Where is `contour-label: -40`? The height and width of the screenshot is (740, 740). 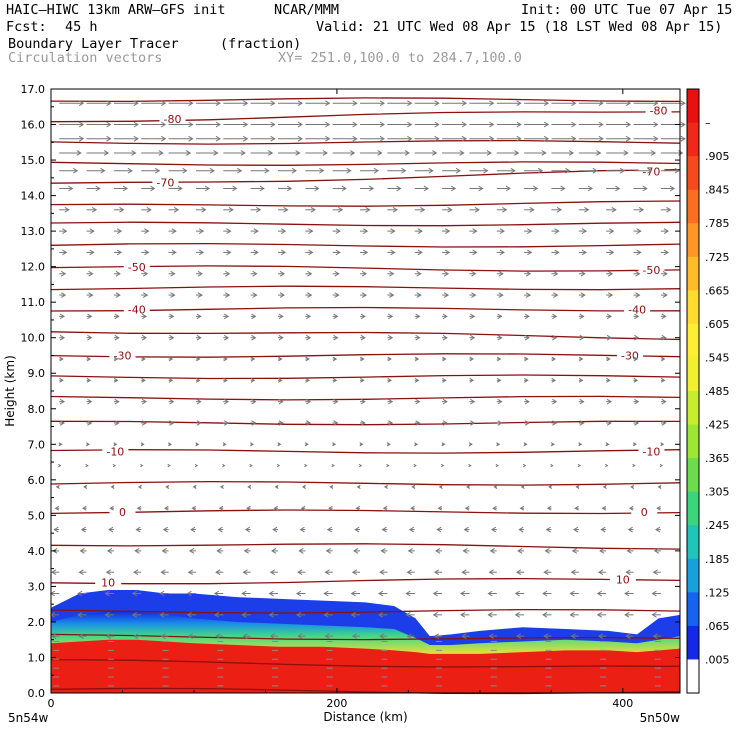 contour-label: -40 is located at coordinates (137, 309).